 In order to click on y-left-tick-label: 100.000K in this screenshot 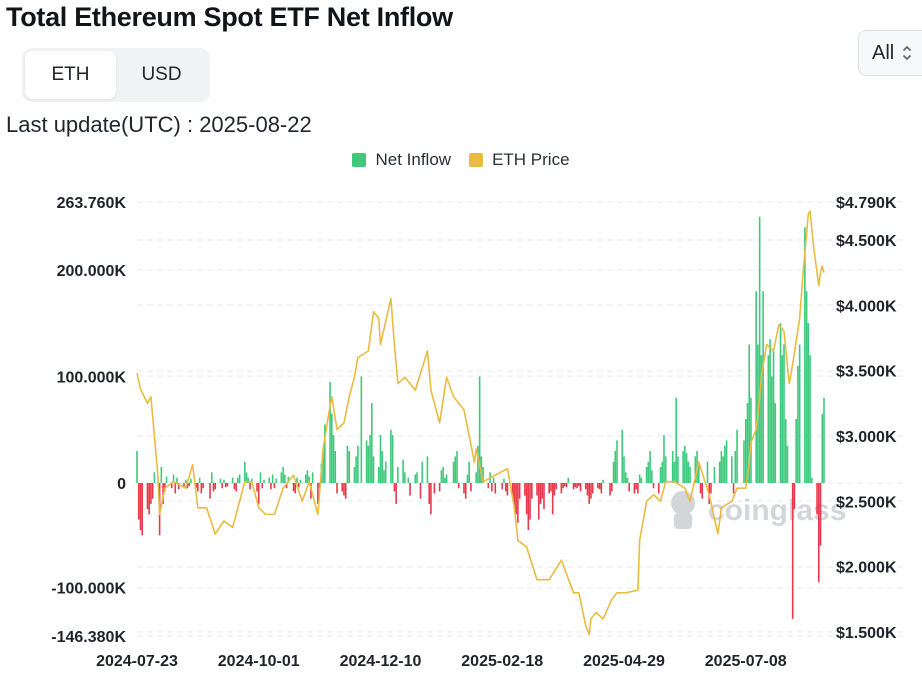, I will do `click(92, 378)`.